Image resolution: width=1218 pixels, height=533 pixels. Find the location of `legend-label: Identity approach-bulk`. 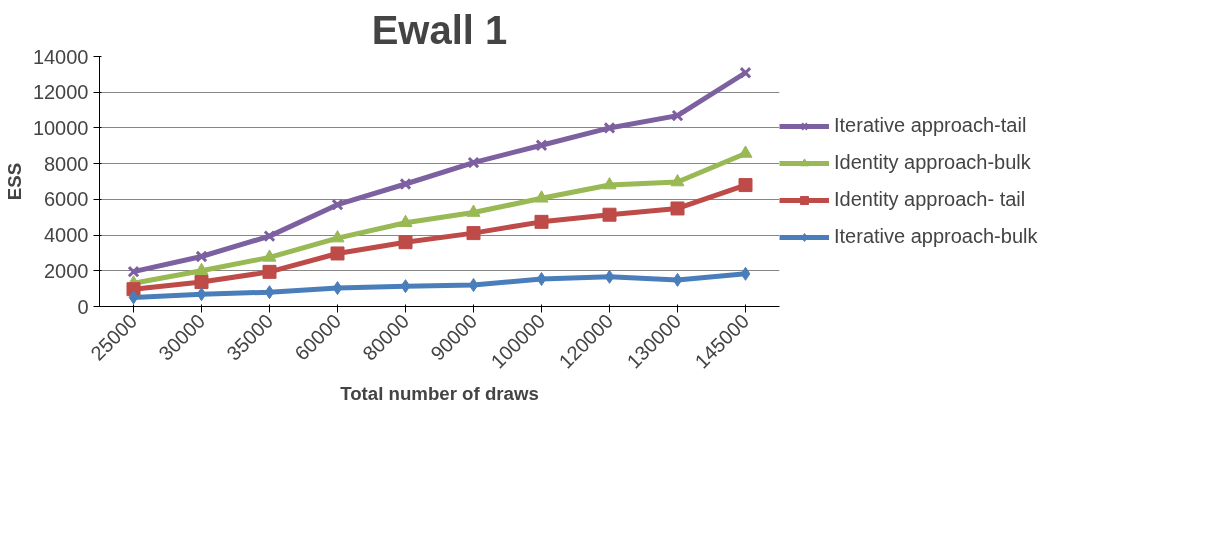

legend-label: Identity approach-bulk is located at coordinates (932, 162).